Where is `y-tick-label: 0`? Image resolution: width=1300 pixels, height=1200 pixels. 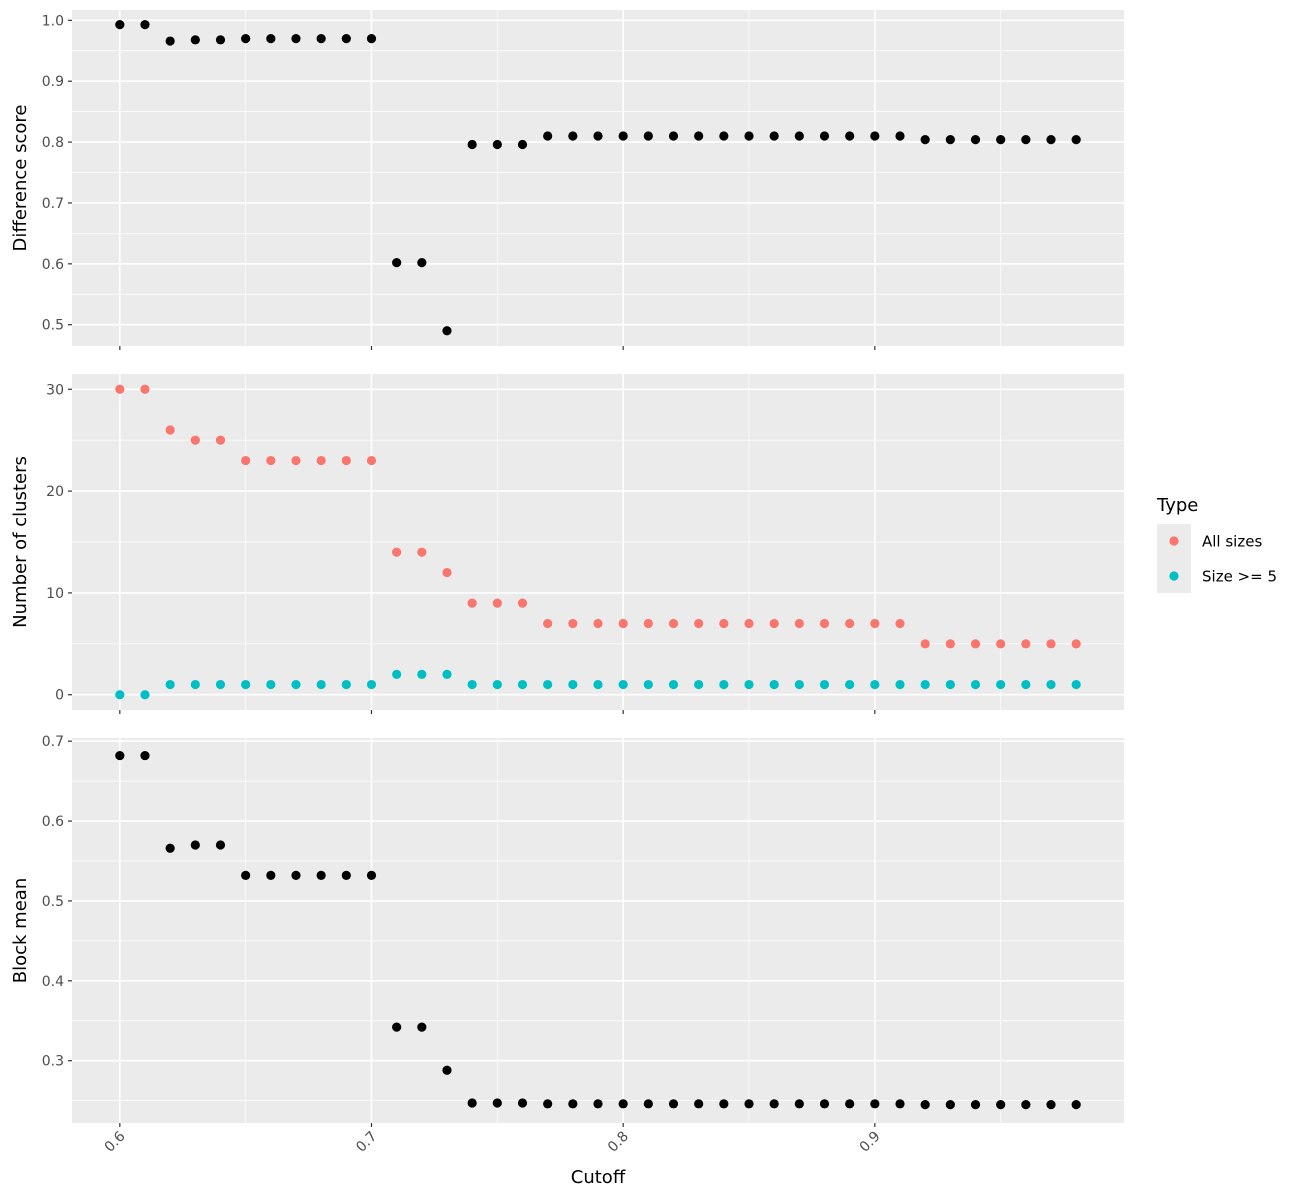 y-tick-label: 0 is located at coordinates (59, 696).